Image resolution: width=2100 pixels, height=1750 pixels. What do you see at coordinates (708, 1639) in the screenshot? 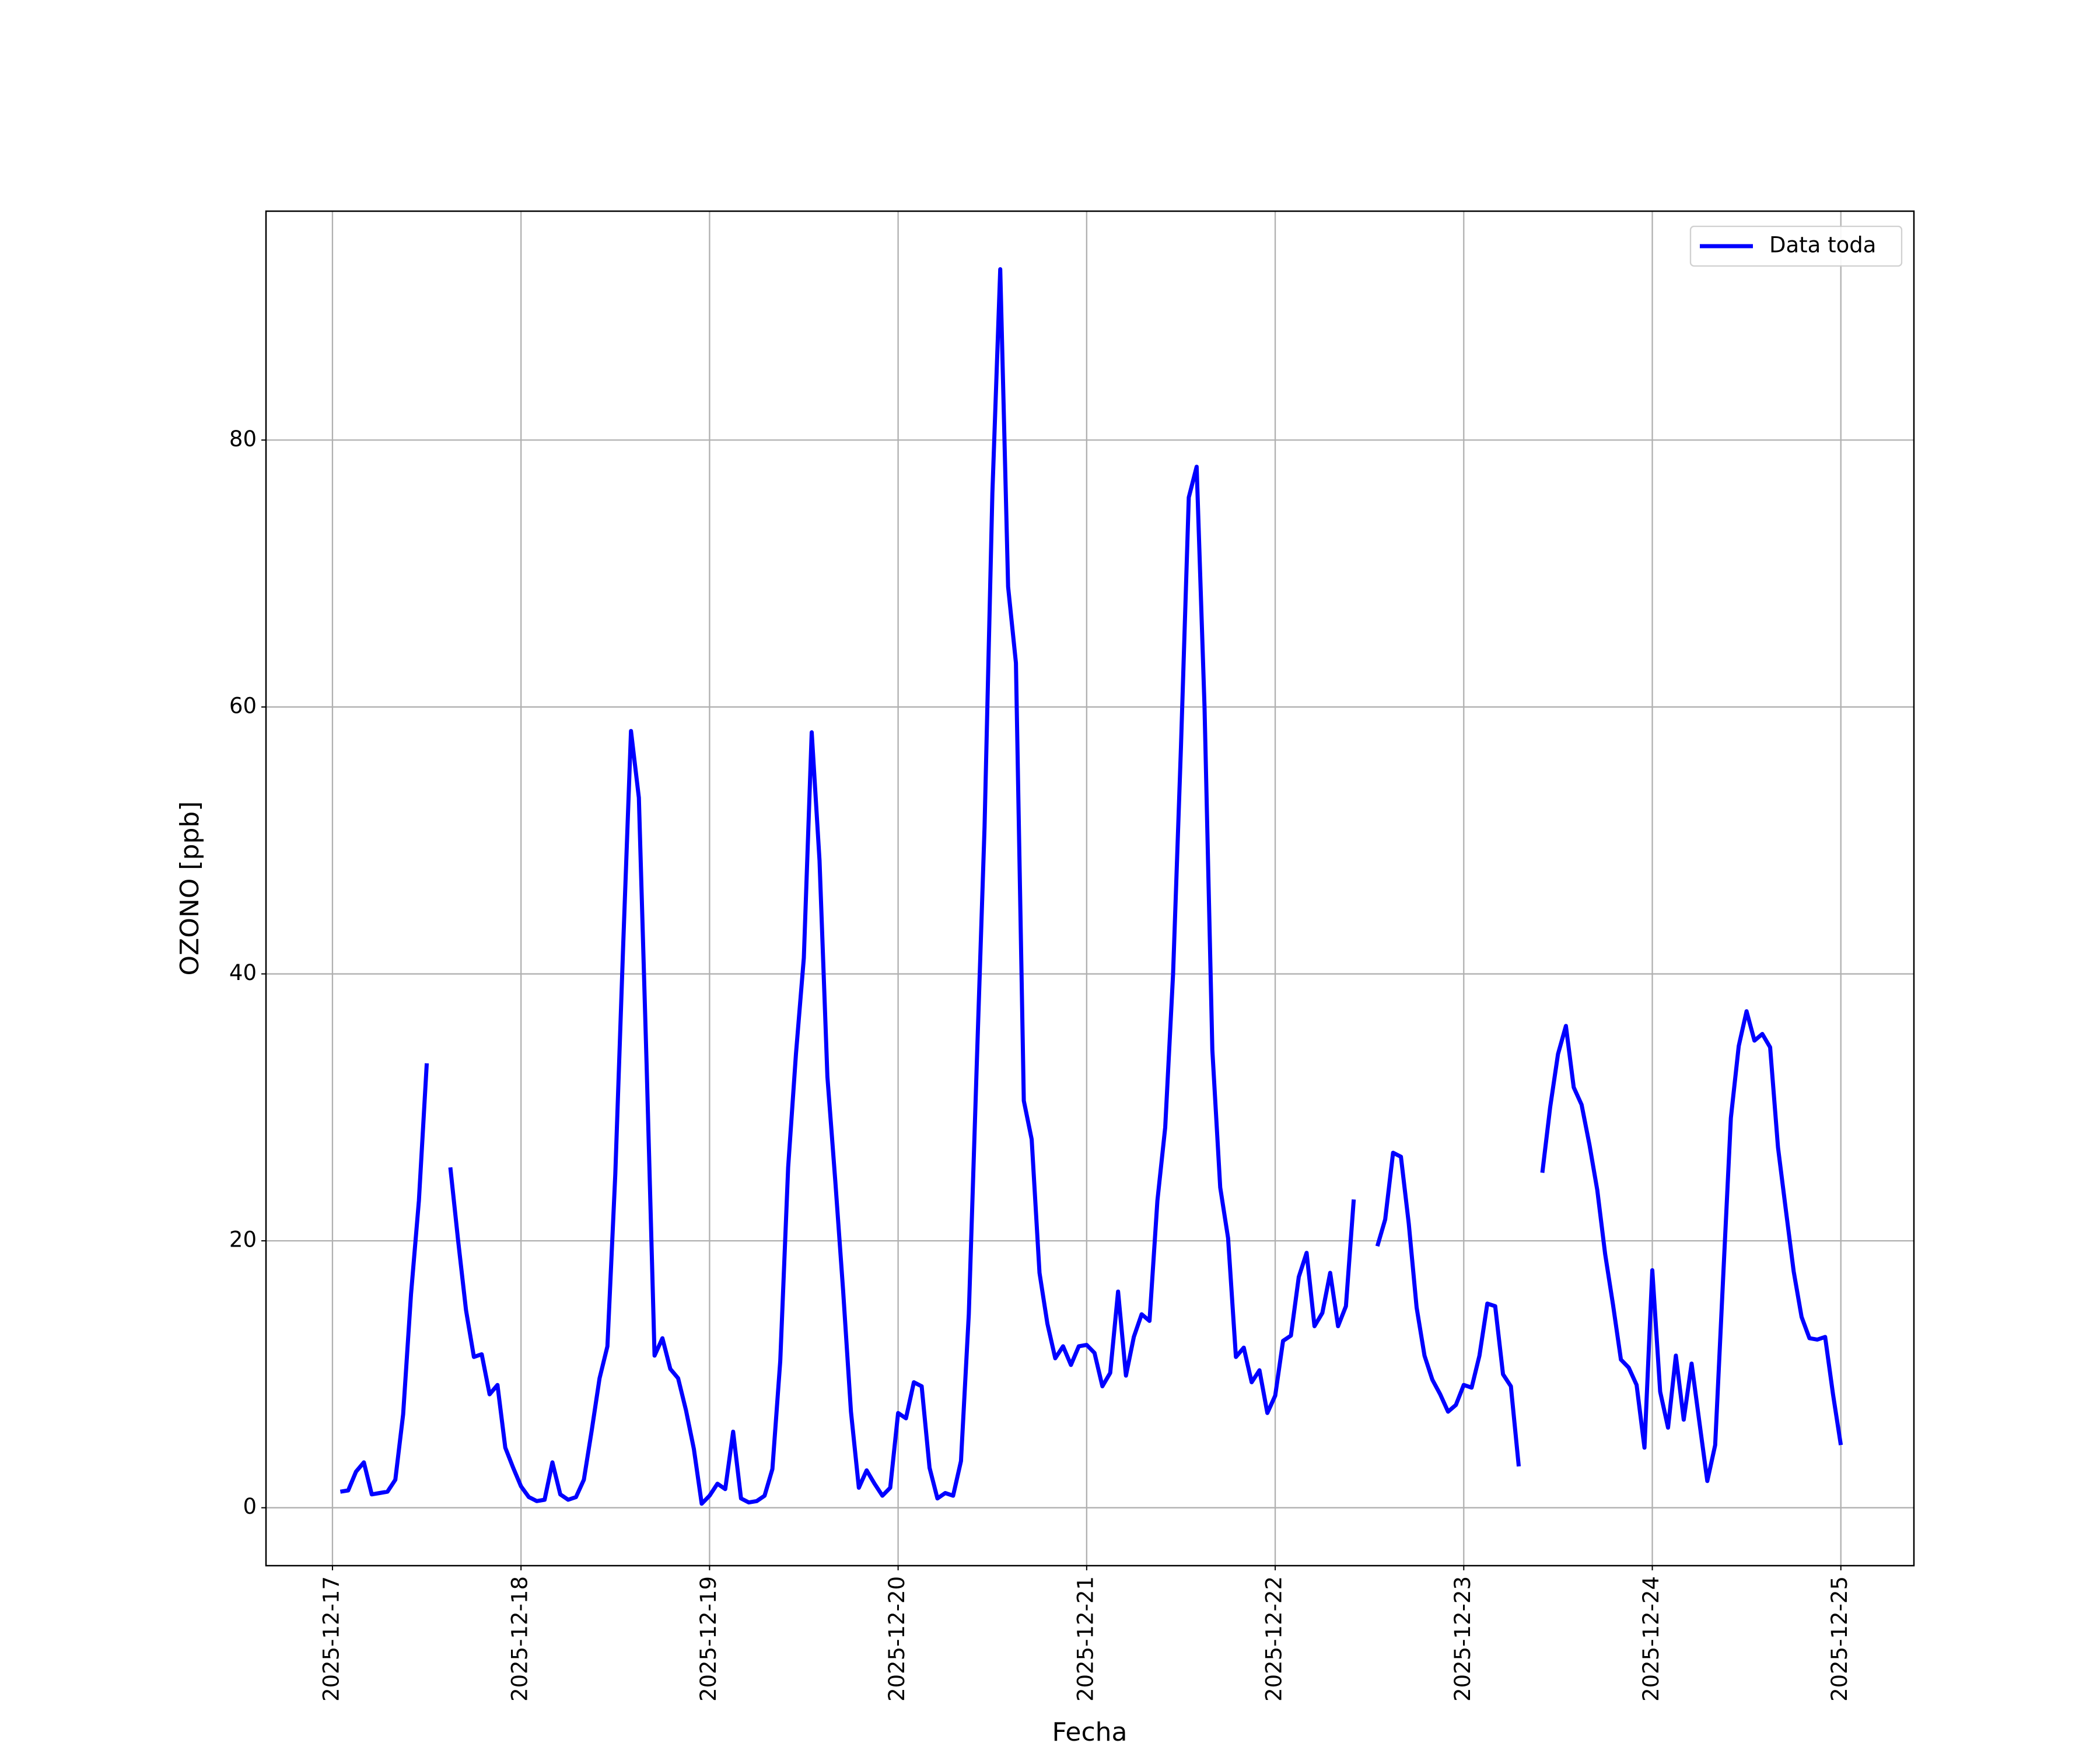
I see `x-tick-label: 2025-12-19` at bounding box center [708, 1639].